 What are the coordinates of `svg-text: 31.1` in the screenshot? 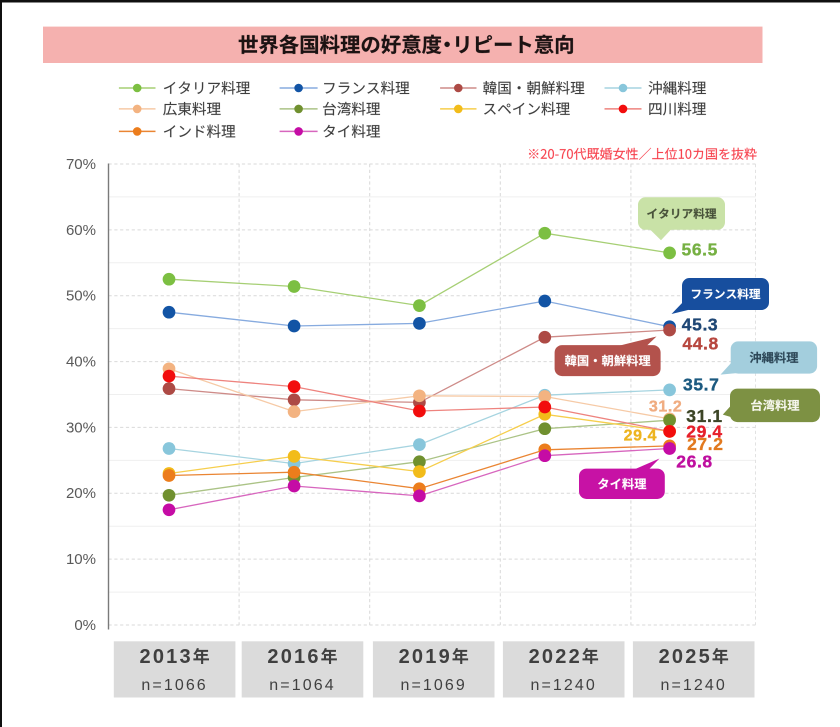 It's located at (704, 416).